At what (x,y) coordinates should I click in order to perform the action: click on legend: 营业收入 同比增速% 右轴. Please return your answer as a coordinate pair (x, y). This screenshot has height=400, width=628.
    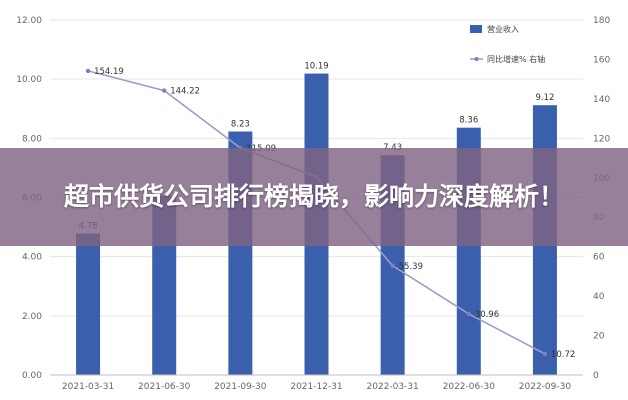
    Looking at the image, I should click on (507, 44).